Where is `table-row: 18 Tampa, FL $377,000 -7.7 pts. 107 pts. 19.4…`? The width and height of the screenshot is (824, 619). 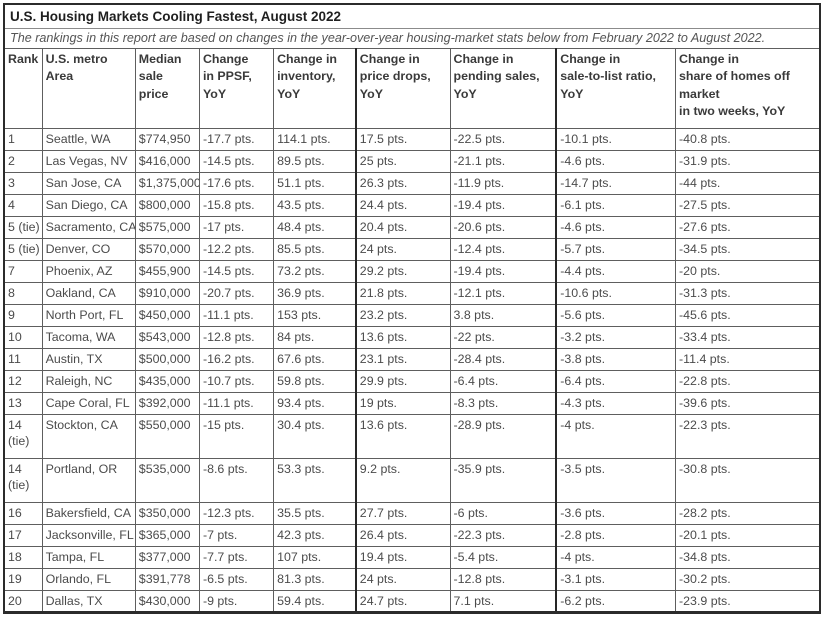 table-row: 18 Tampa, FL $377,000 -7.7 pts. 107 pts. 19.4… is located at coordinates (412, 557).